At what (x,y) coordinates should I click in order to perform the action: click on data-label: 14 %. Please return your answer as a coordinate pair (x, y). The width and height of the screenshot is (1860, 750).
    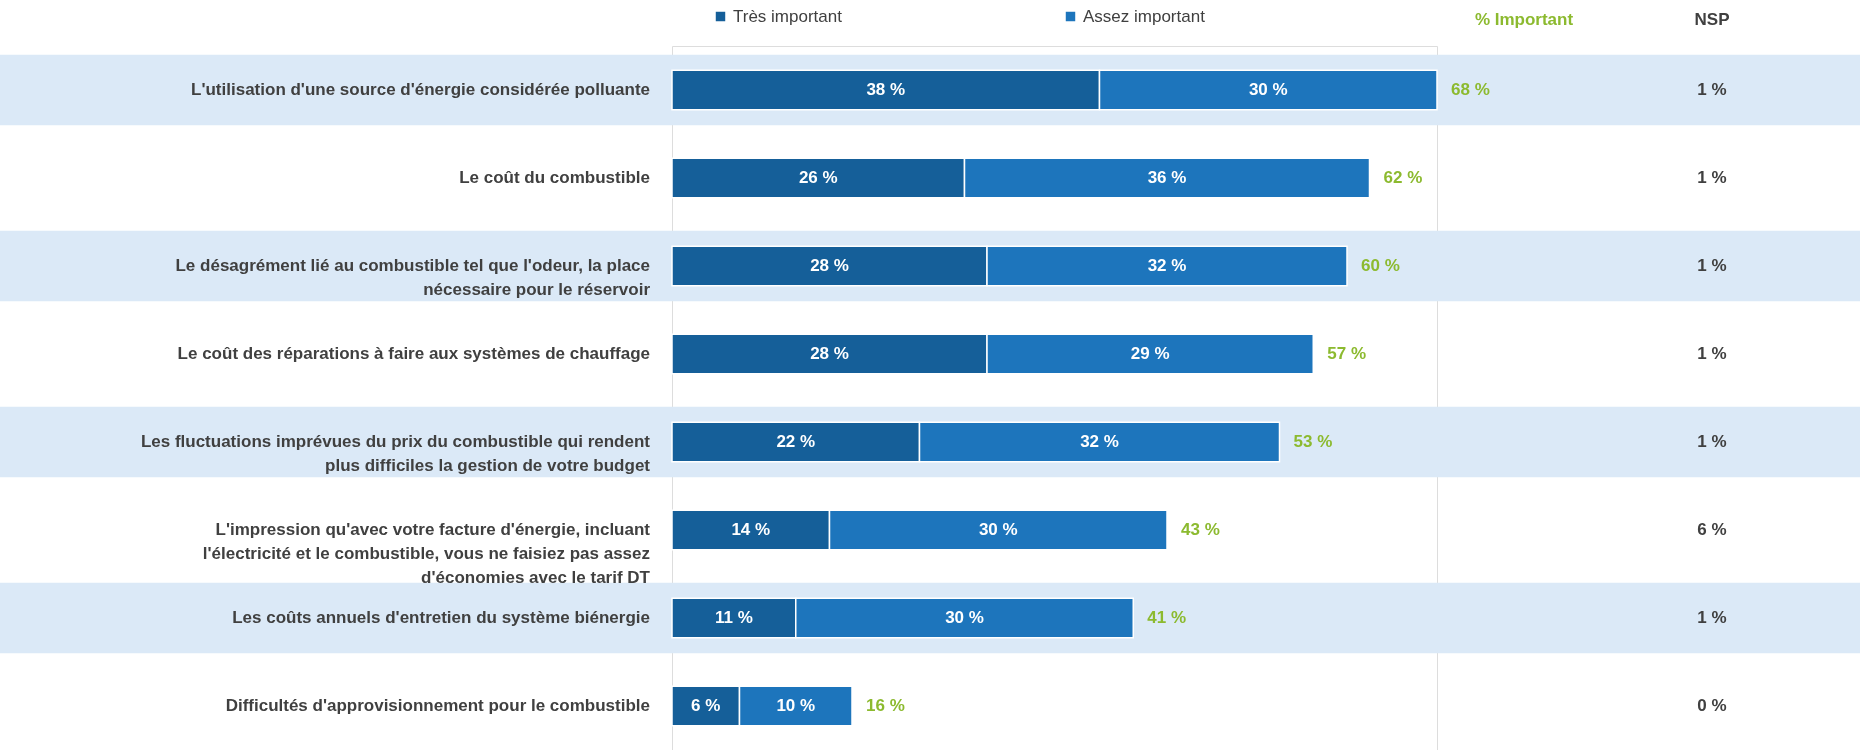
    Looking at the image, I should click on (751, 529).